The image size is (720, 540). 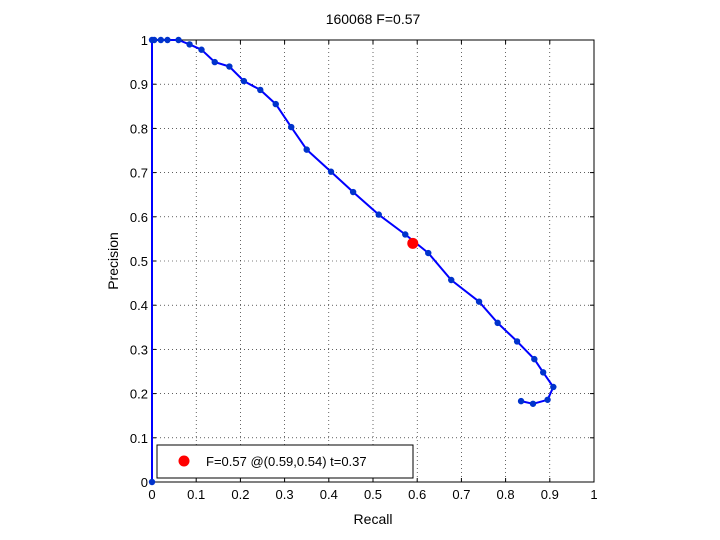 What do you see at coordinates (196, 494) in the screenshot?
I see `x-tick-label: 0.1` at bounding box center [196, 494].